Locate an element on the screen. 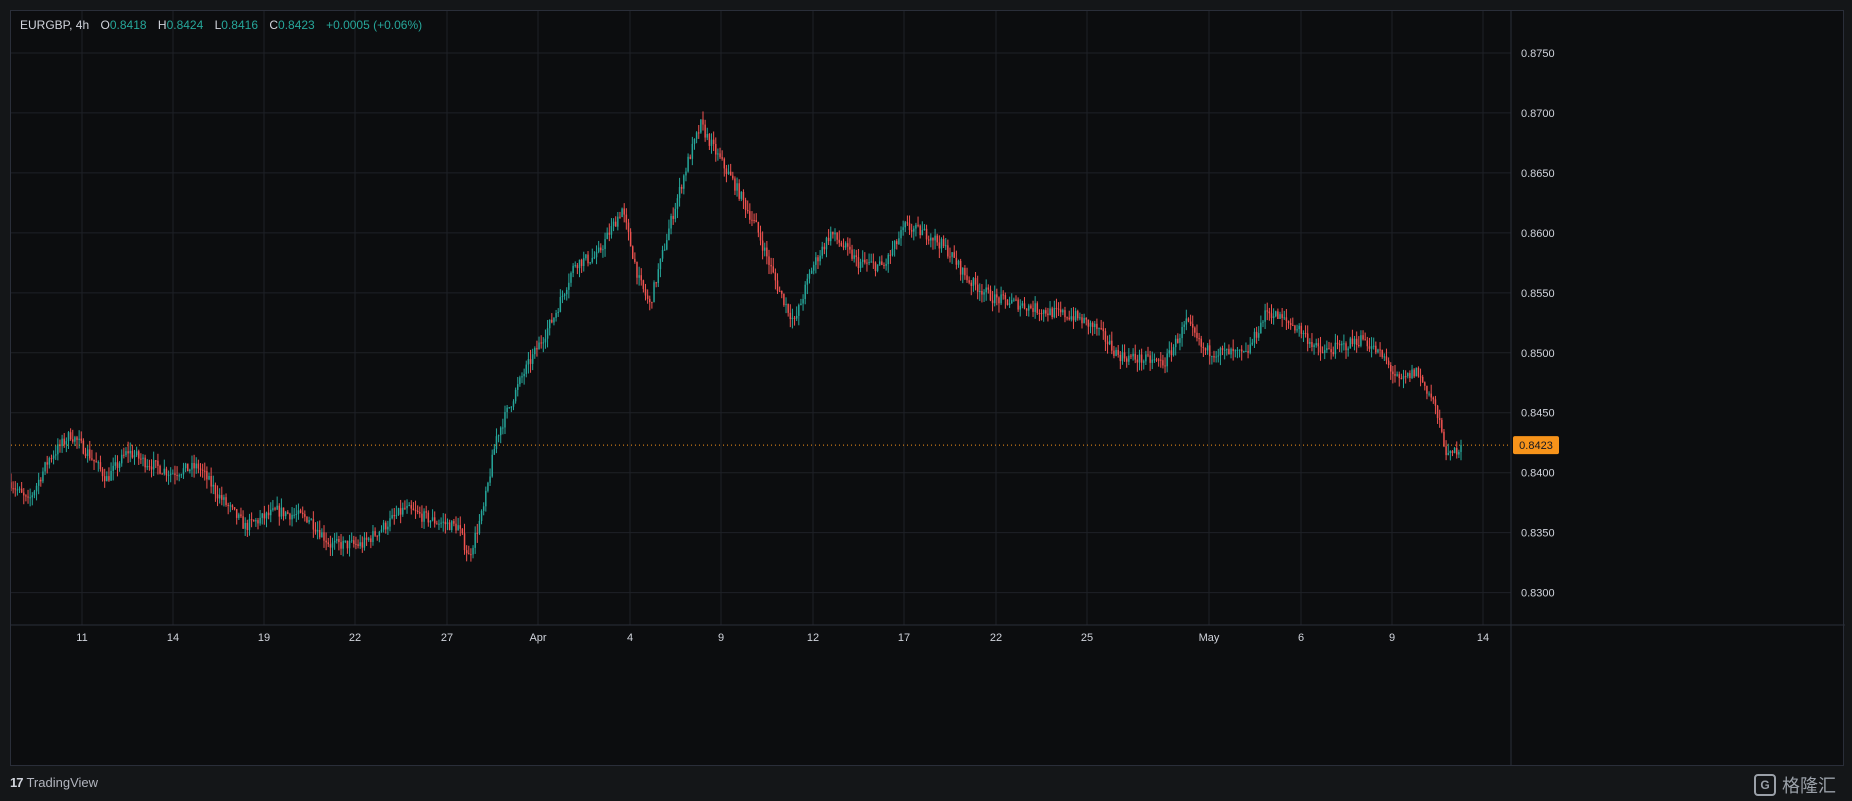  tradingview-logo: 17 TradingView is located at coordinates (54, 782).